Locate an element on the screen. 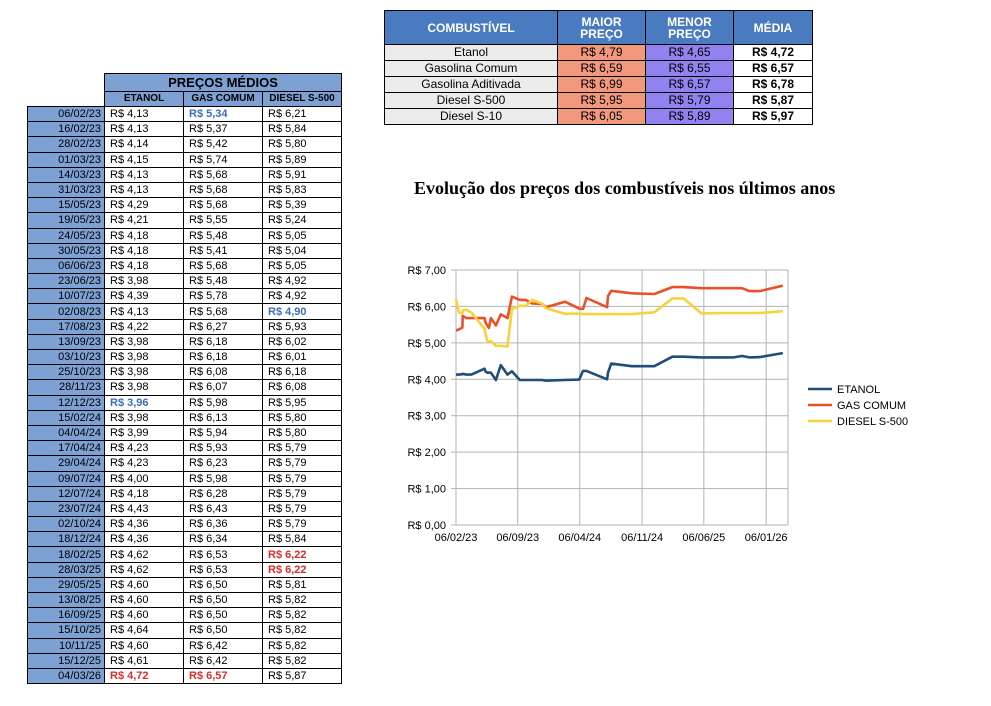  price-cell-etanol: R$ 4,29 is located at coordinates (144, 205).